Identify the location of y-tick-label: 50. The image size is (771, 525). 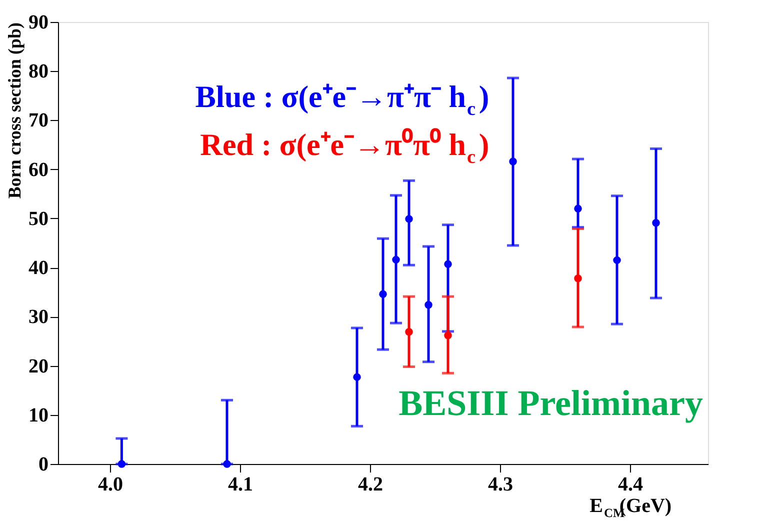
(38, 219).